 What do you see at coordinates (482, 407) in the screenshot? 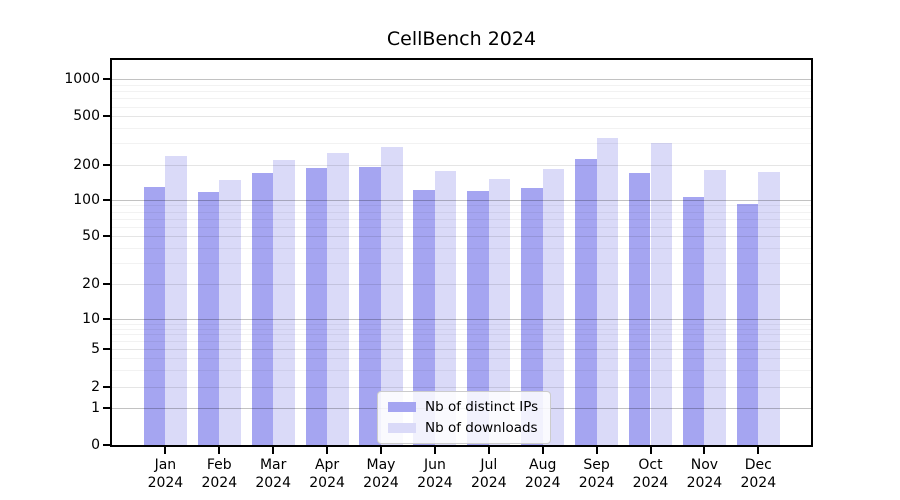
I see `legend-label-distinct-ips: Nb of distinct IPs` at bounding box center [482, 407].